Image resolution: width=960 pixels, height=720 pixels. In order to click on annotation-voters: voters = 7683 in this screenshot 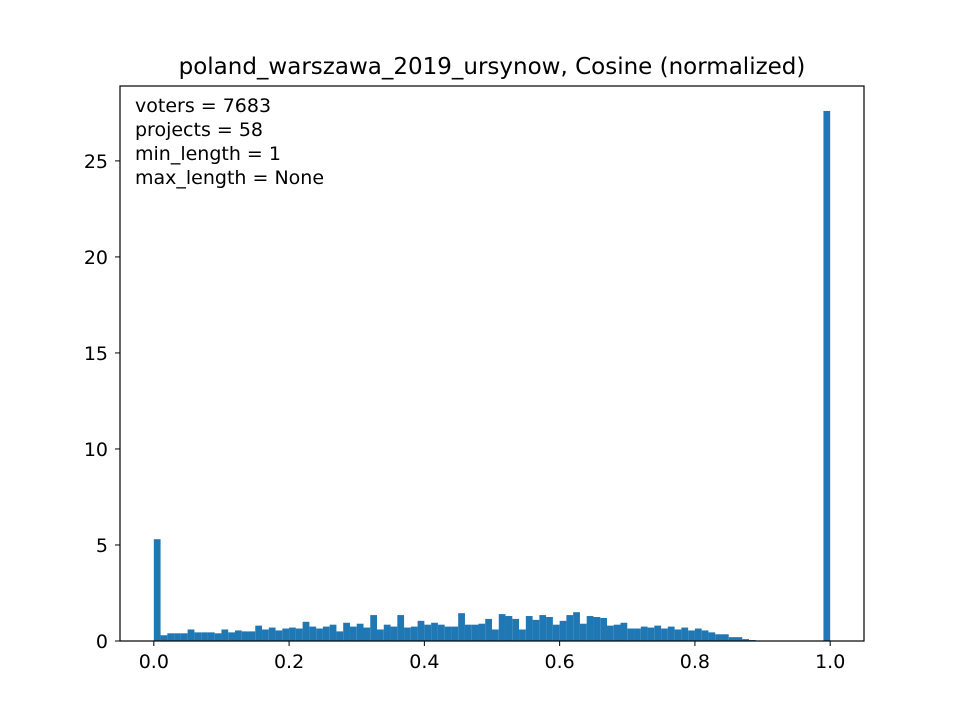, I will do `click(203, 106)`.